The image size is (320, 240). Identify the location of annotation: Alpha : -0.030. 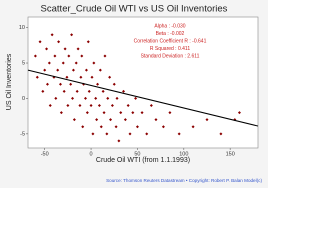
(169, 26).